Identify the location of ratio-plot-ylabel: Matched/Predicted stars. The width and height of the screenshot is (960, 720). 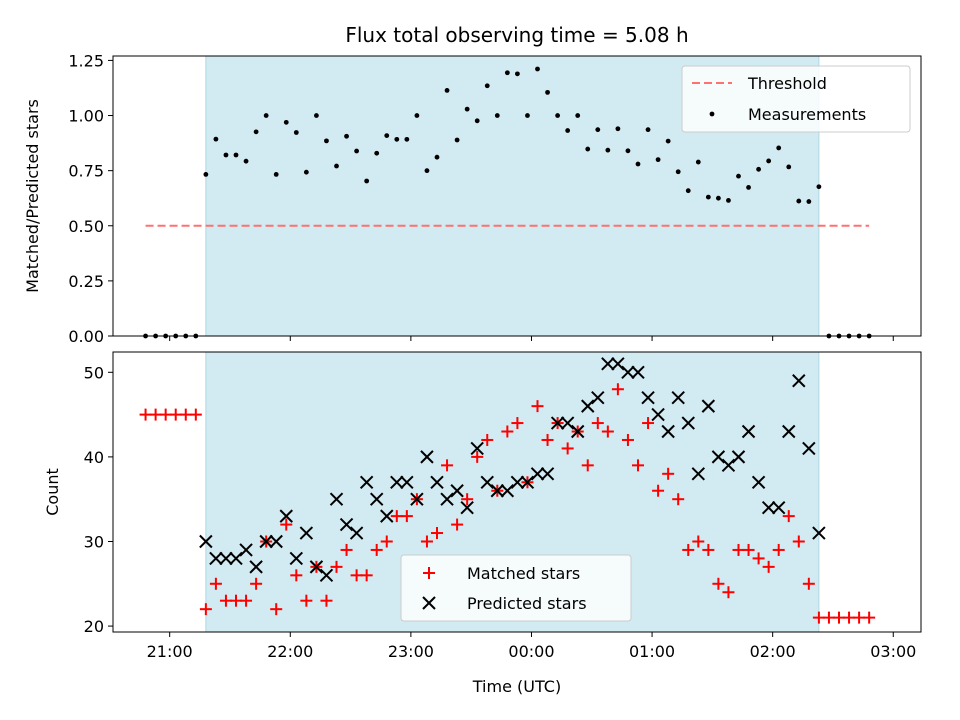
(32, 196).